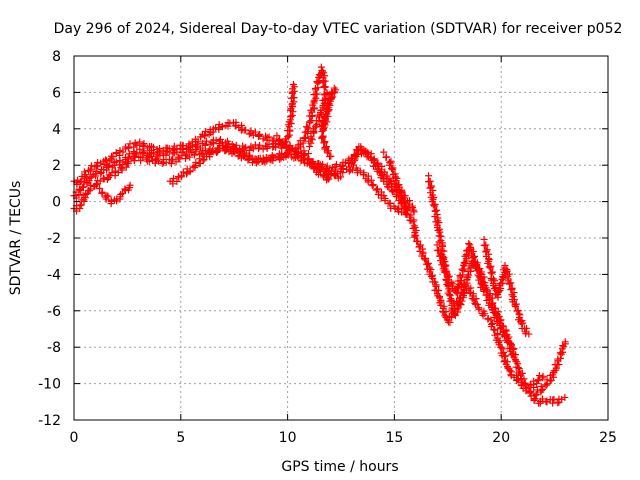  What do you see at coordinates (329, 122) in the screenshot?
I see `series-track-h` at bounding box center [329, 122].